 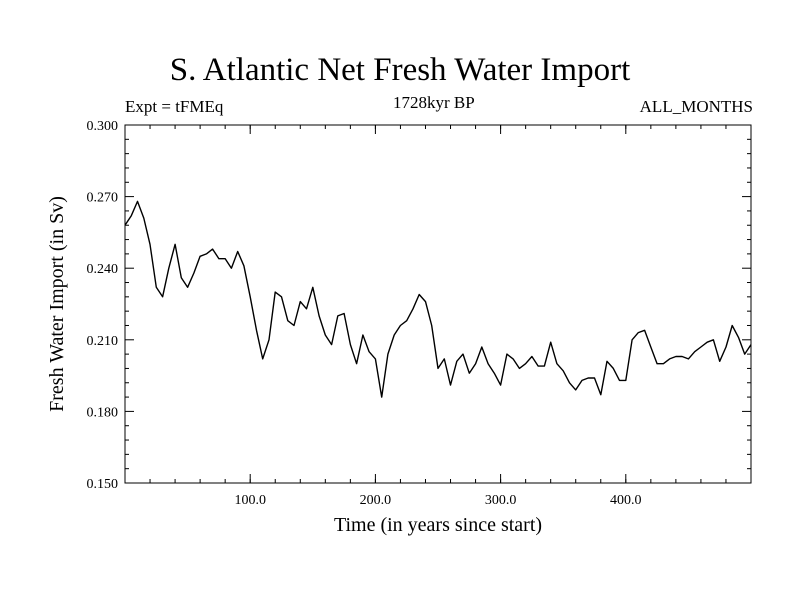 What do you see at coordinates (434, 102) in the screenshot?
I see `period-label: 1728kyr BP` at bounding box center [434, 102].